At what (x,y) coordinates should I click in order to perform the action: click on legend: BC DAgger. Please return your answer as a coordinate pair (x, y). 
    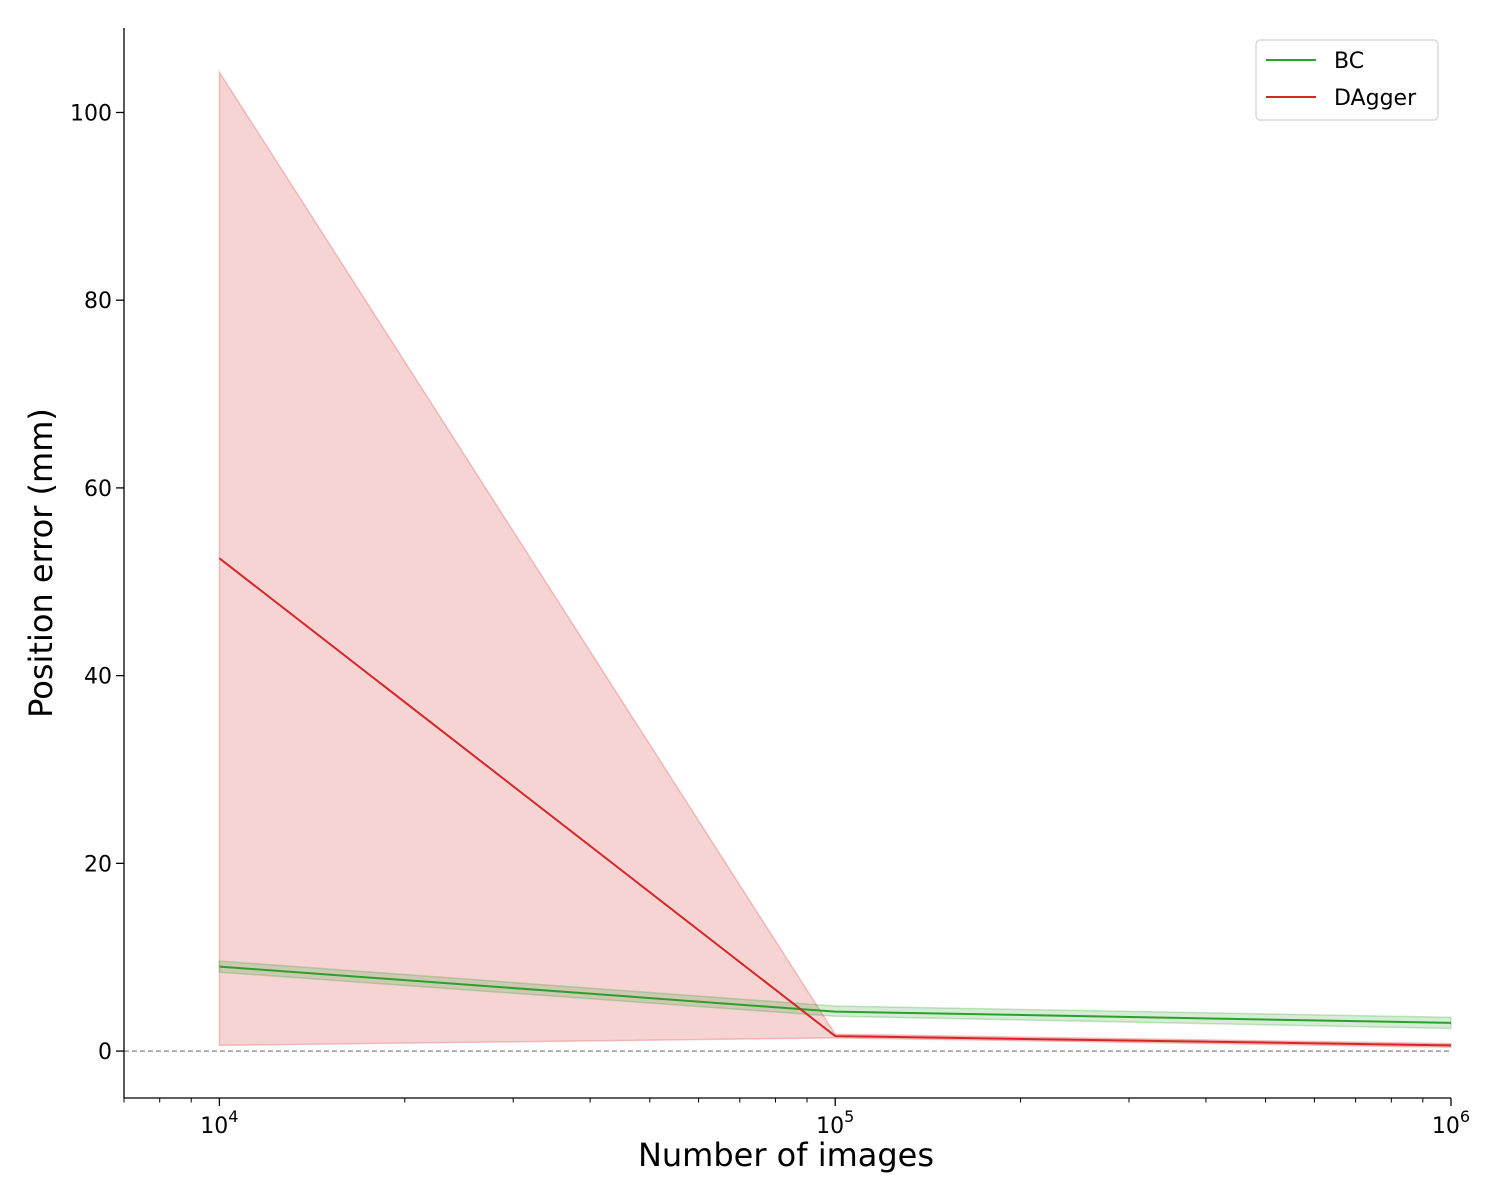
    Looking at the image, I should click on (1347, 80).